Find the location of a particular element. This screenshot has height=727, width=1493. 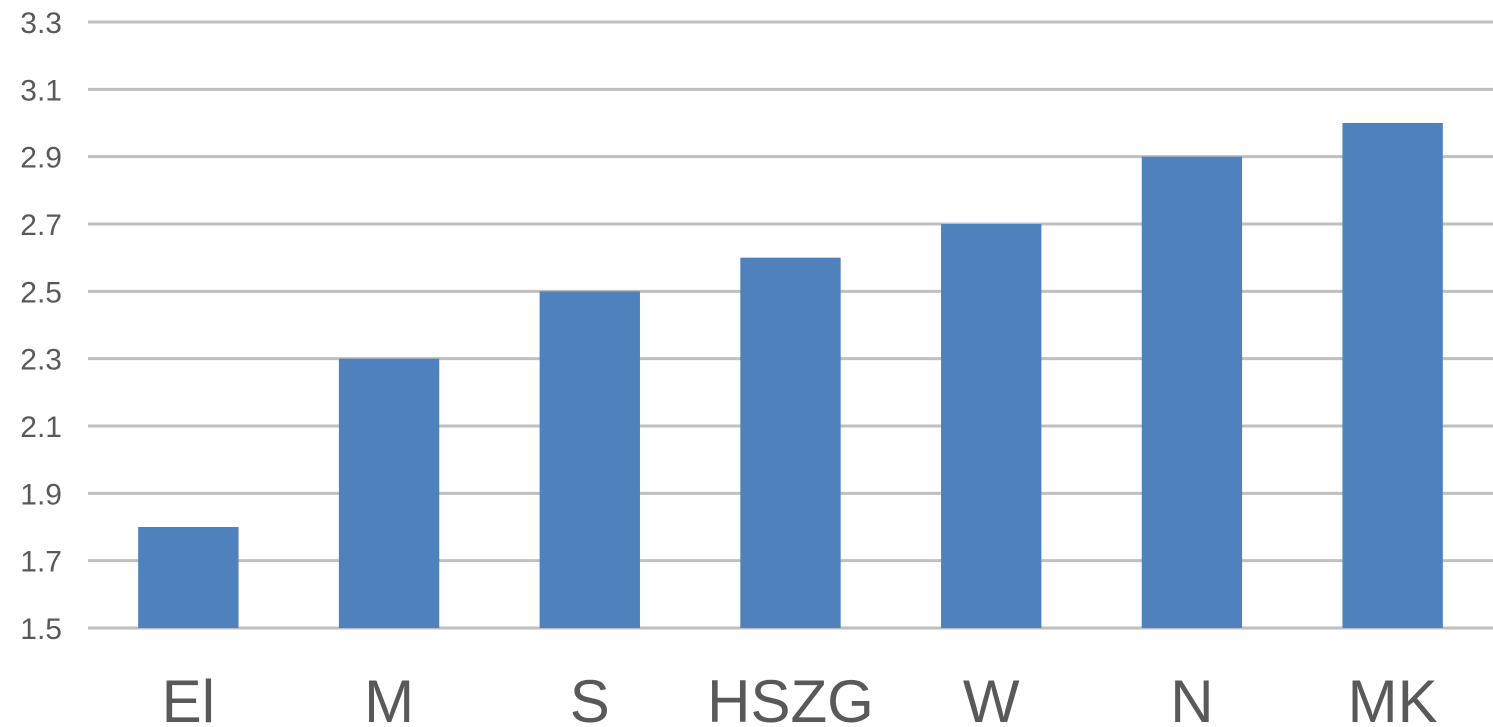

x-tick-label: M is located at coordinates (389, 697).